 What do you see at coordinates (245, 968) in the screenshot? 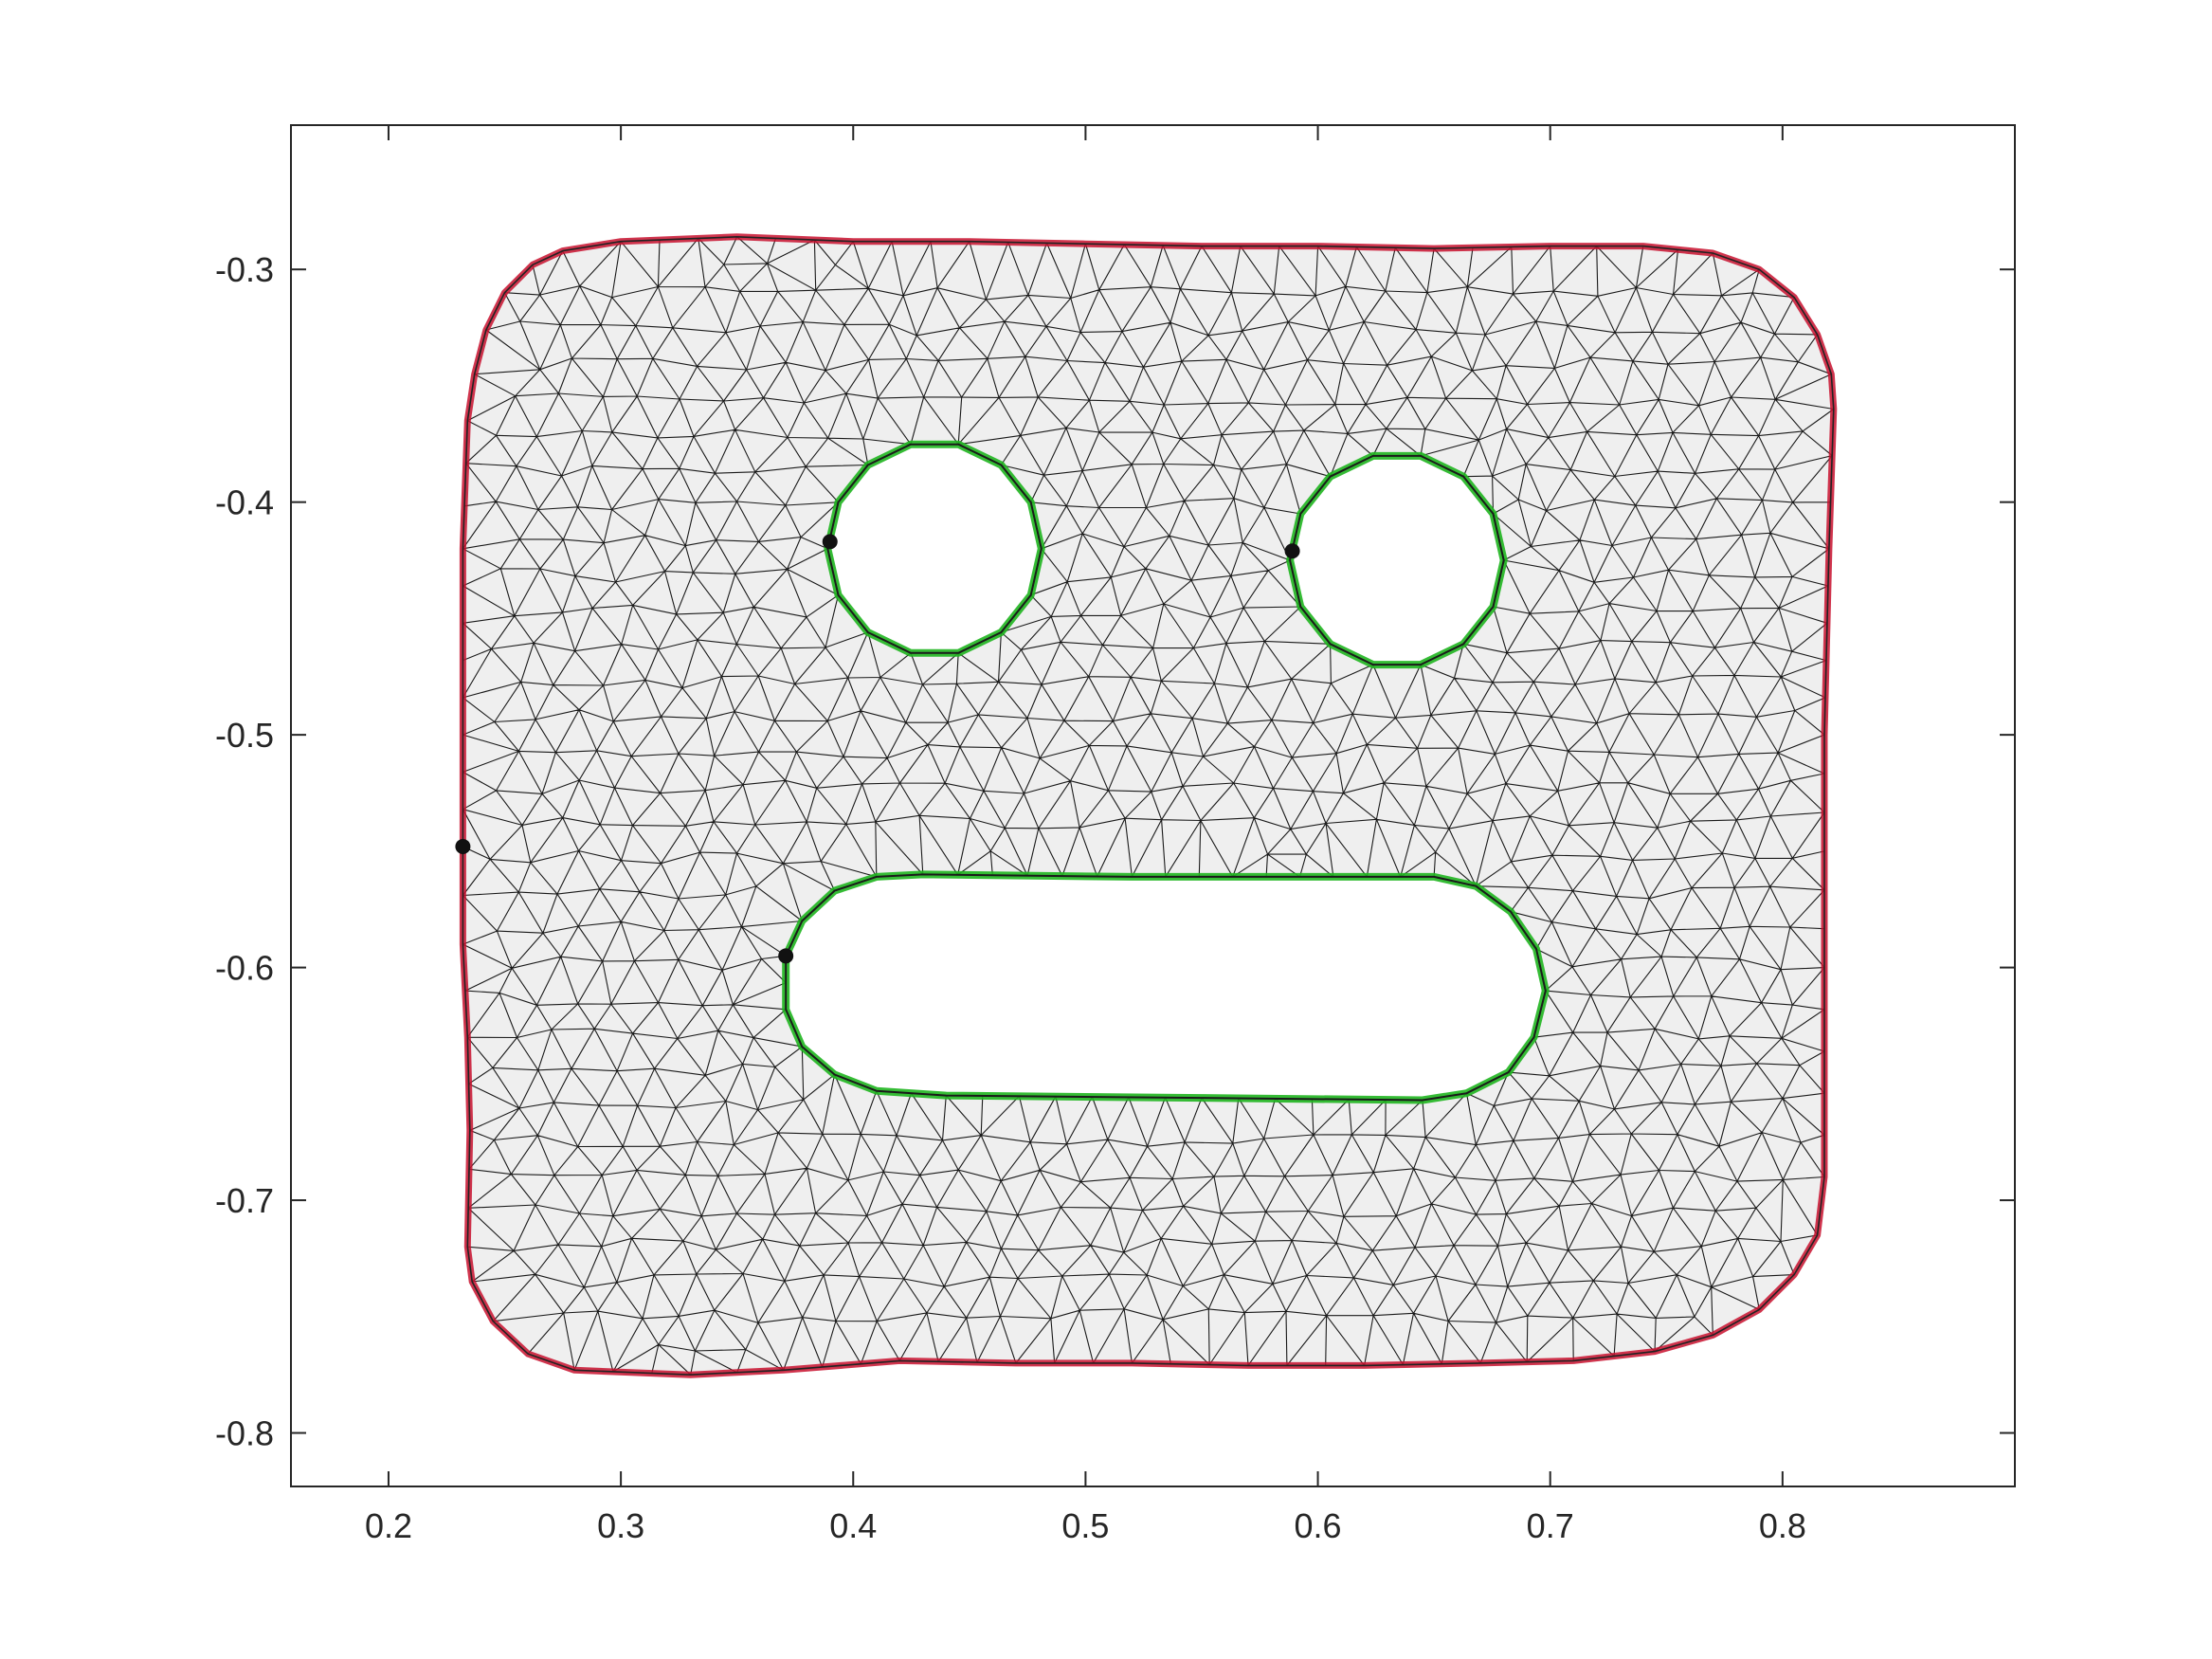
I see `y-tick-label: -0.6` at bounding box center [245, 968].